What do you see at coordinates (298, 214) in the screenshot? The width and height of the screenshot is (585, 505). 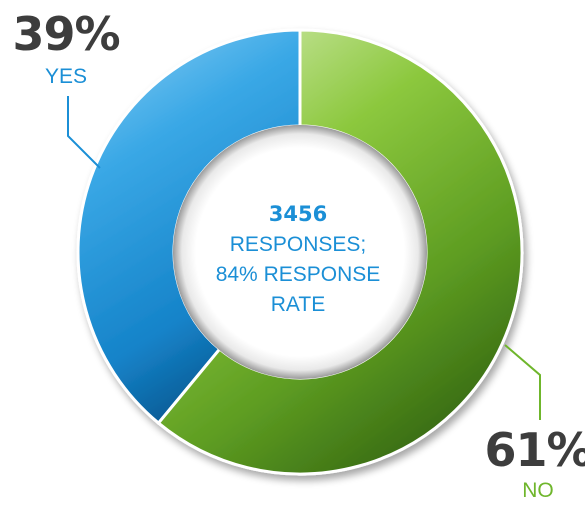 I see `center-response-count: 3456` at bounding box center [298, 214].